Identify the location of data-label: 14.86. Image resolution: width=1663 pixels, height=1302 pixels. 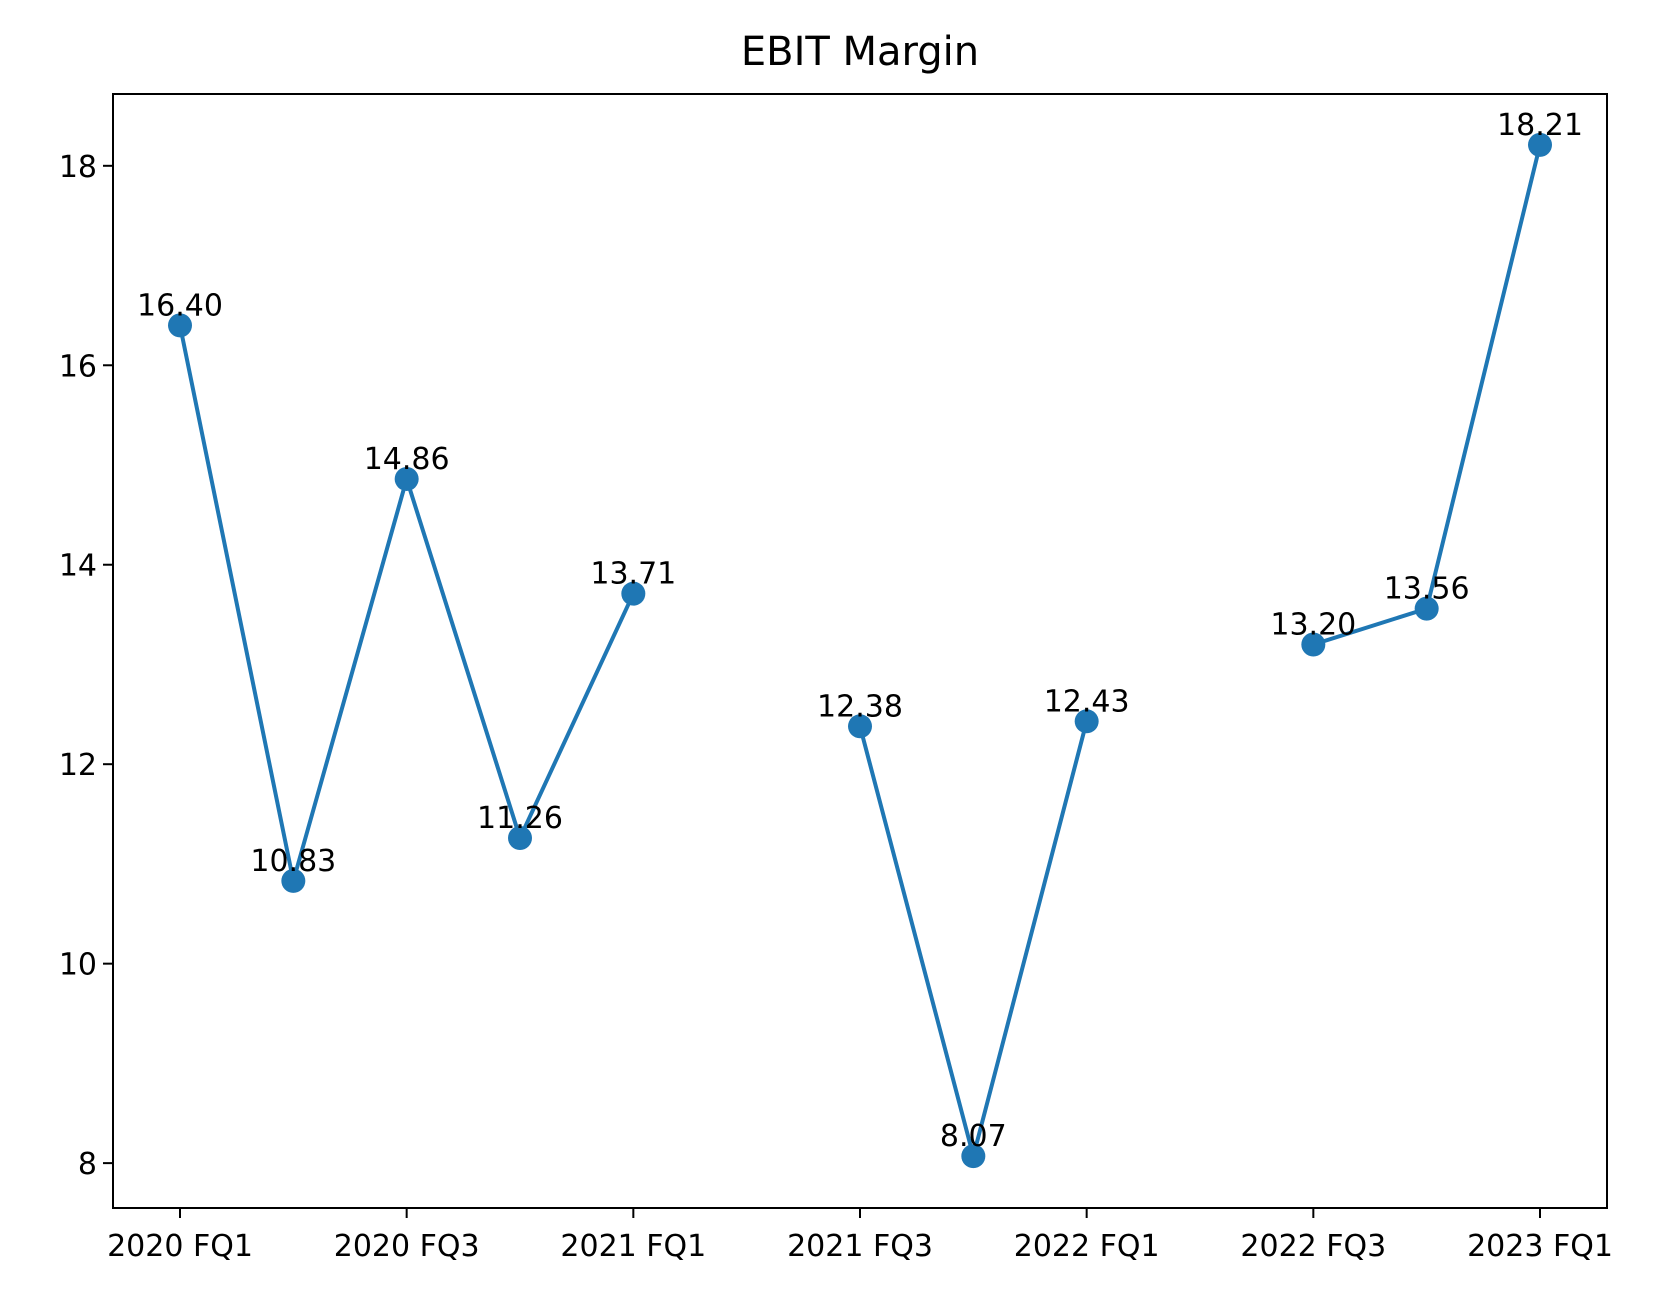
(407, 459).